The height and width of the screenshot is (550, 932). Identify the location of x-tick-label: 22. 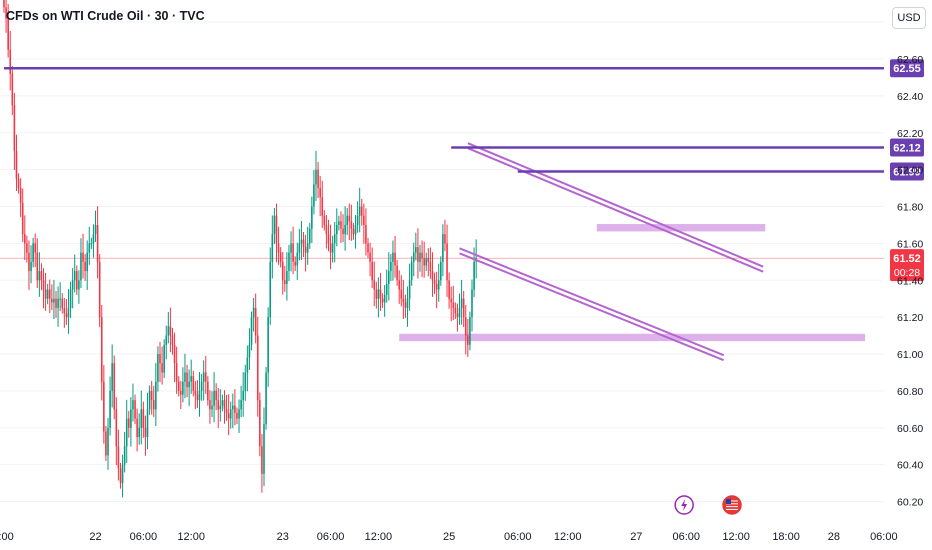
(95, 537).